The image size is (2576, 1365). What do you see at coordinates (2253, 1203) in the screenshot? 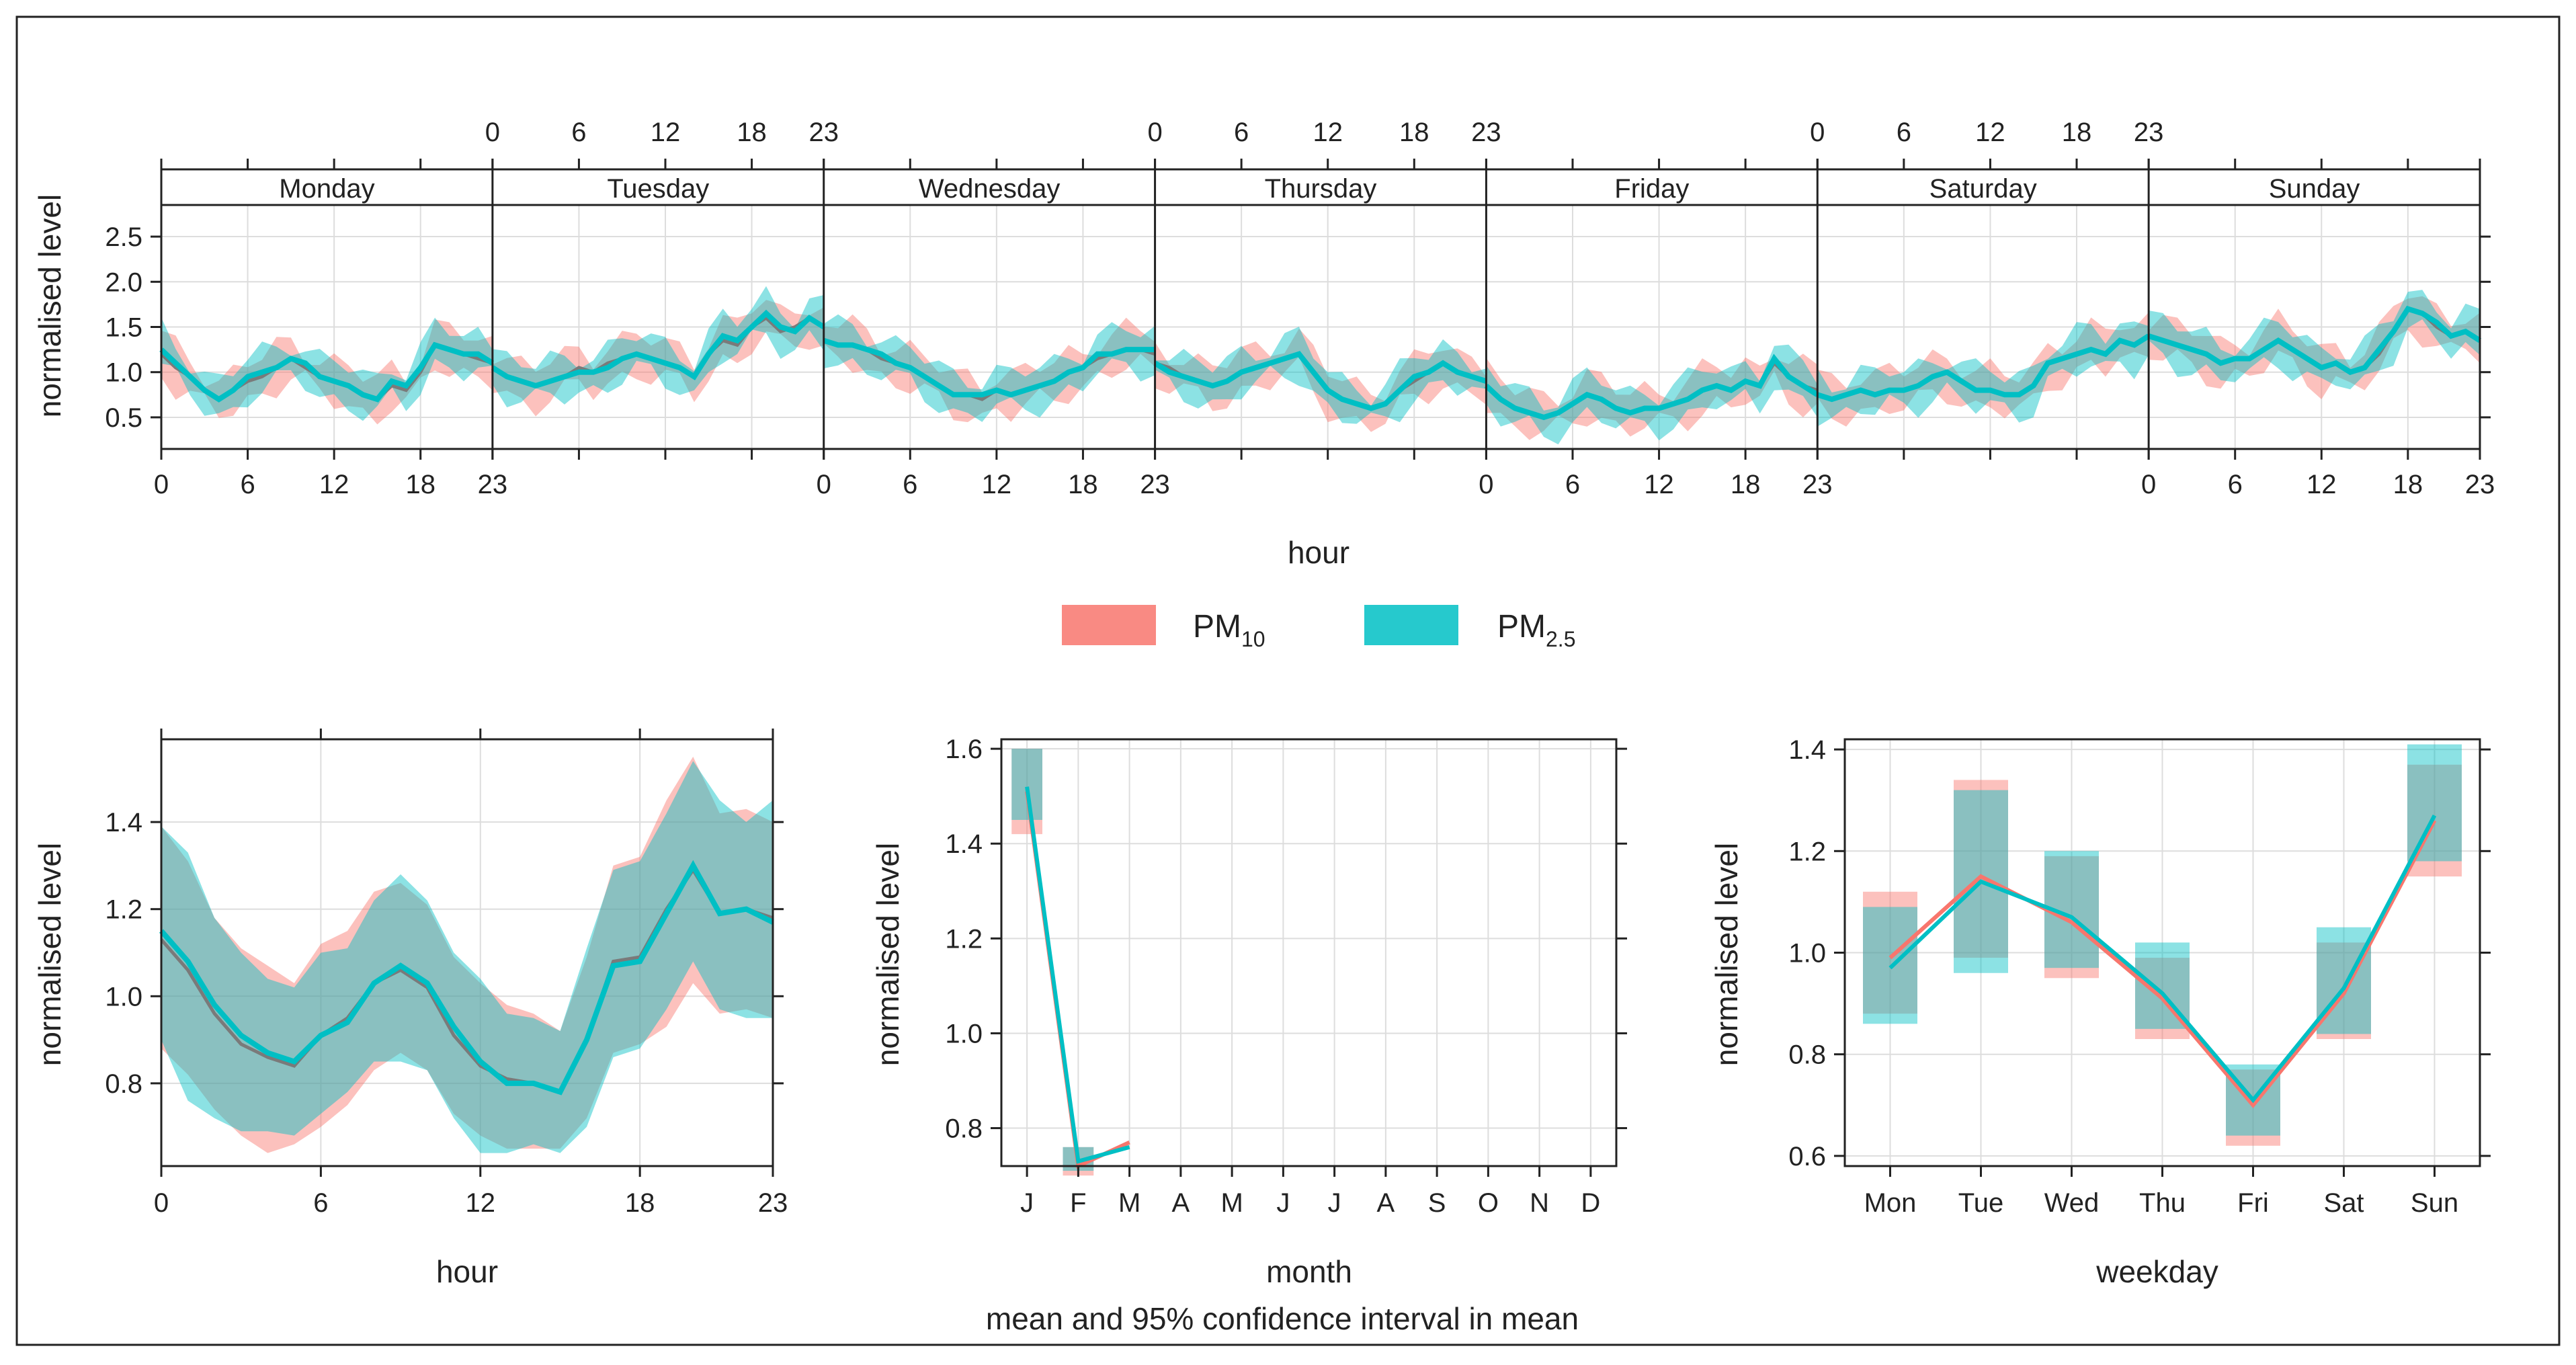
I see `weekday-x-tick-label: Fri` at bounding box center [2253, 1203].